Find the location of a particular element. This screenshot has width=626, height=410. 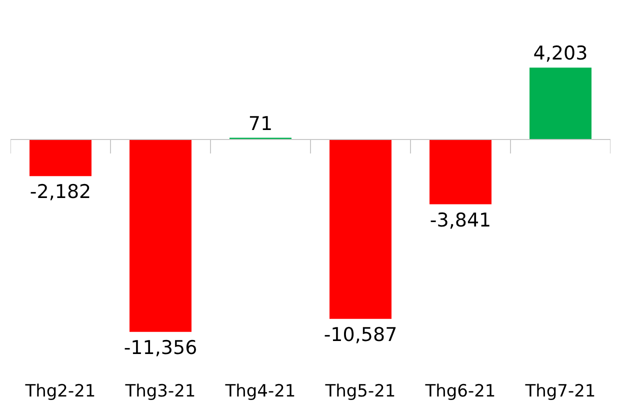

x-tick-label: Thg7-21 is located at coordinates (560, 392).